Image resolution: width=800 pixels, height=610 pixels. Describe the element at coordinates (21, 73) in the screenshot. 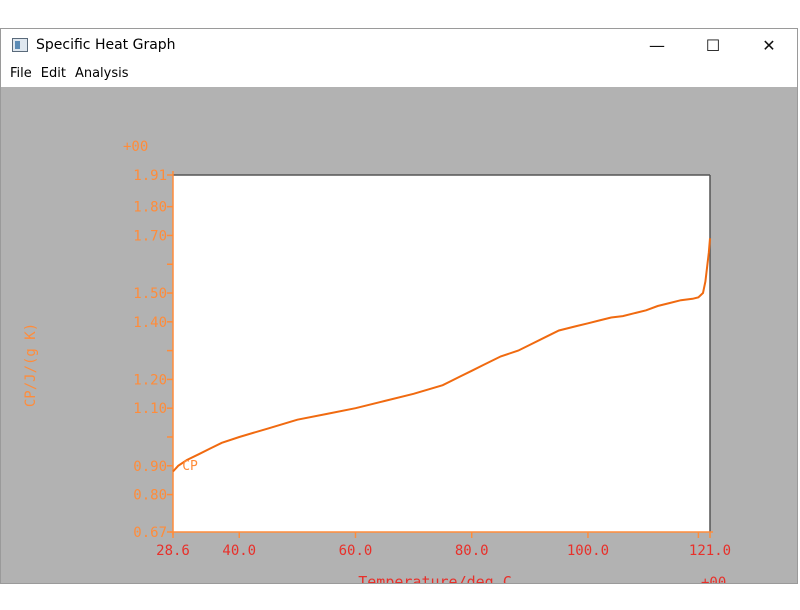

I see `menu-file: File` at that location.